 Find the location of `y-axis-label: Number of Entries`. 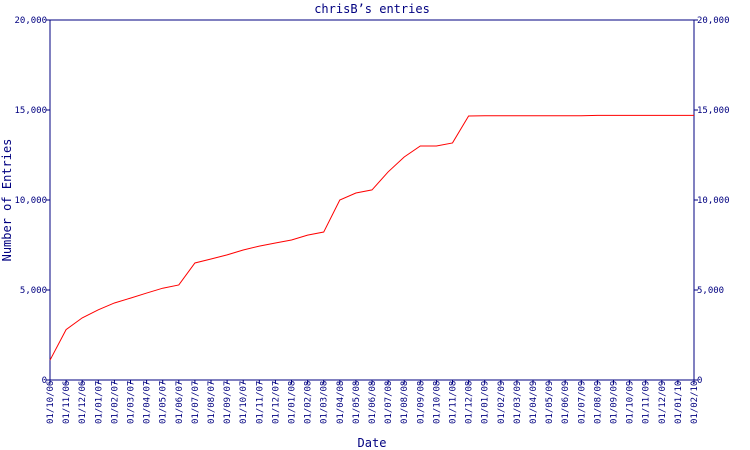

y-axis-label: Number of Entries is located at coordinates (7, 200).